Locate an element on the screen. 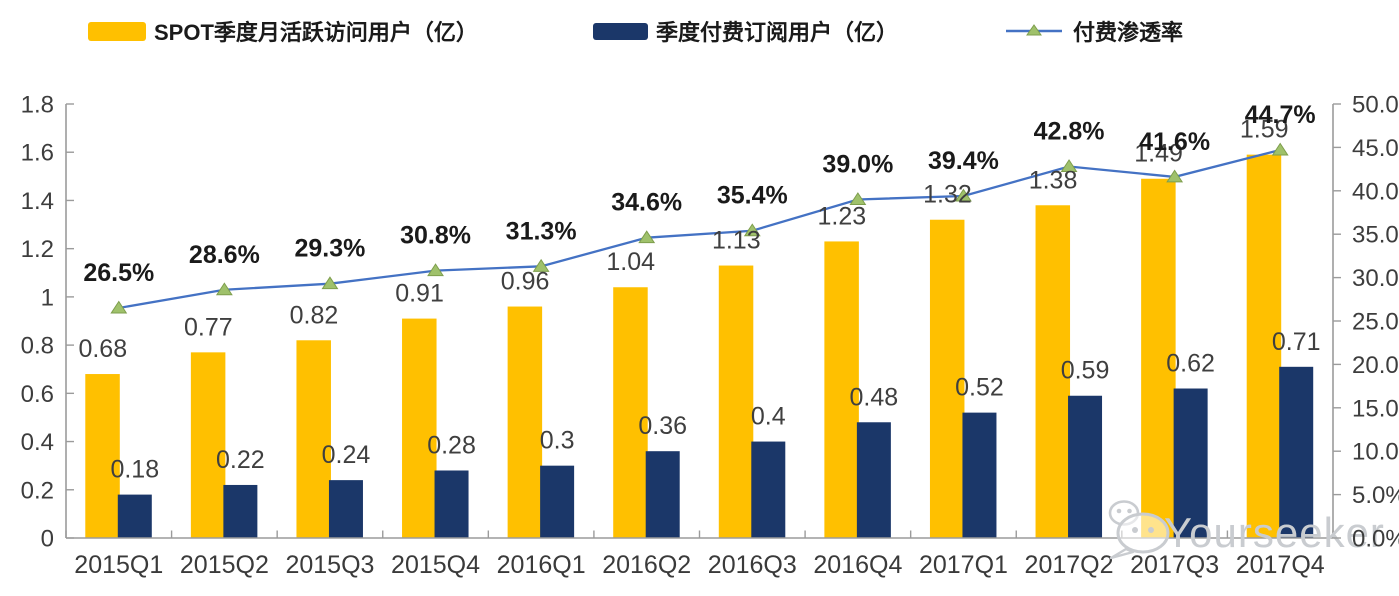 This screenshot has width=1399, height=596. y-axis-left-label: 1.2 is located at coordinates (37, 249).